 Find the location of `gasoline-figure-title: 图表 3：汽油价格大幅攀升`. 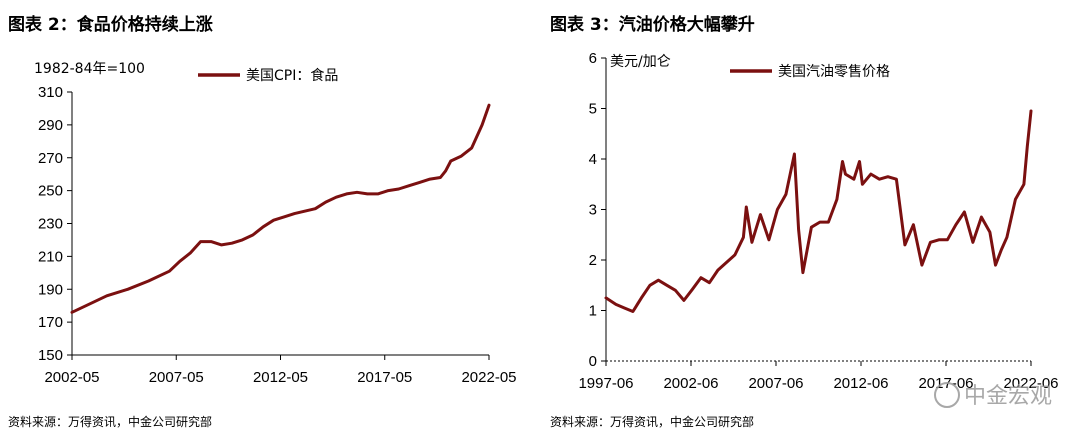

gasoline-figure-title: 图表 3：汽油价格大幅攀升 is located at coordinates (652, 25).